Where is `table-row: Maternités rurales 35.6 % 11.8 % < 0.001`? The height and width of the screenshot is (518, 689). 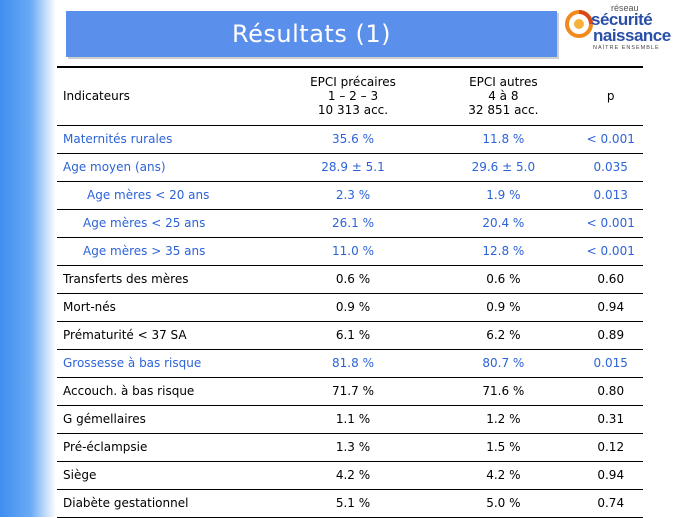 table-row: Maternités rurales 35.6 % 11.8 % < 0.001 is located at coordinates (350, 139).